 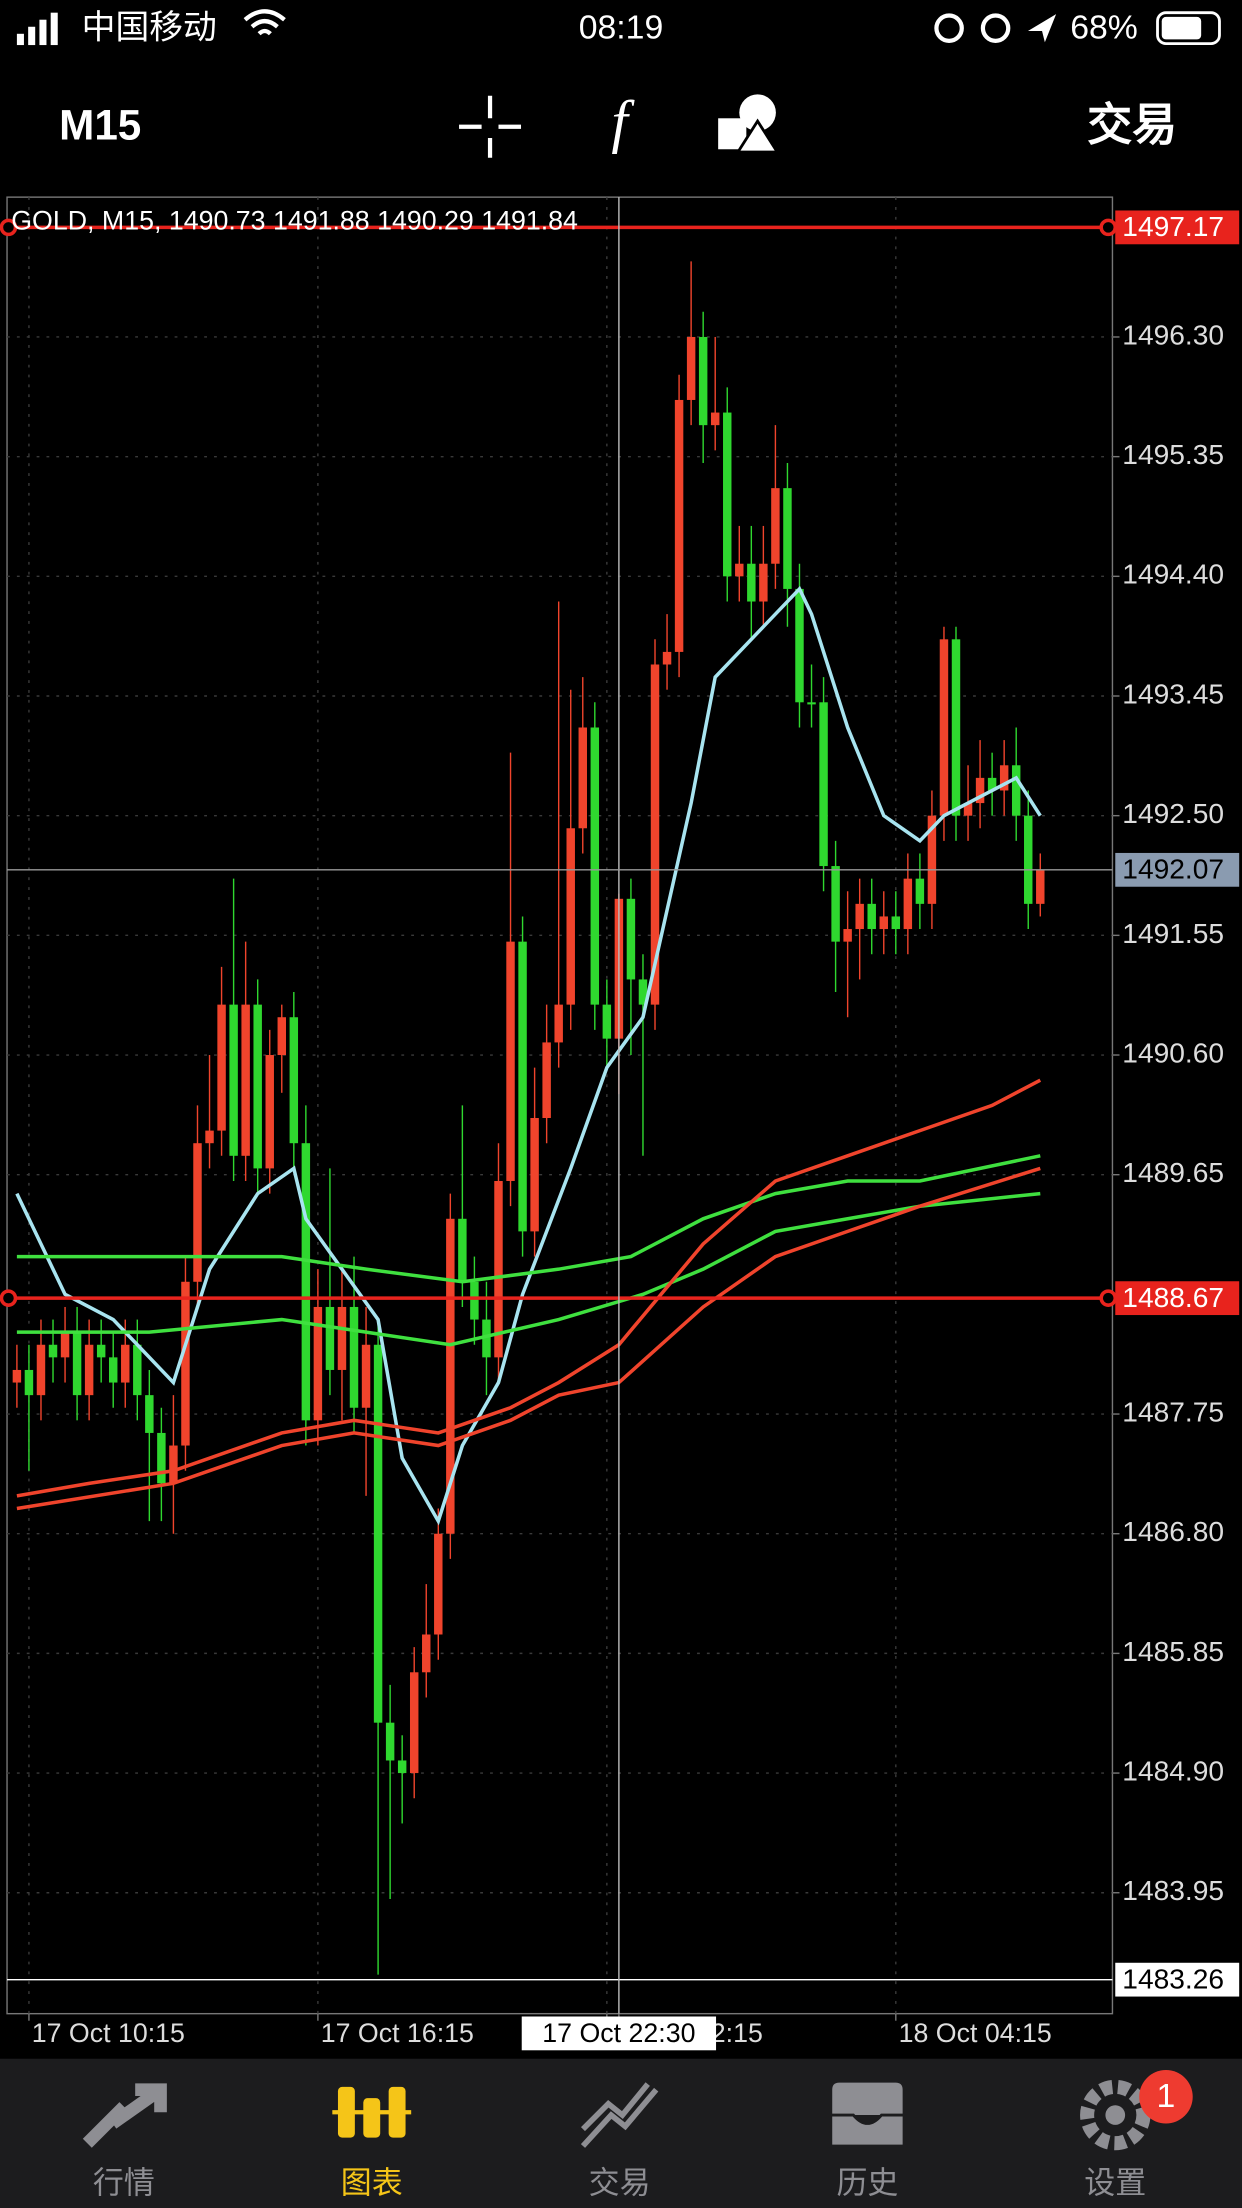 I want to click on tab: 行情, so click(x=124, y=2142).